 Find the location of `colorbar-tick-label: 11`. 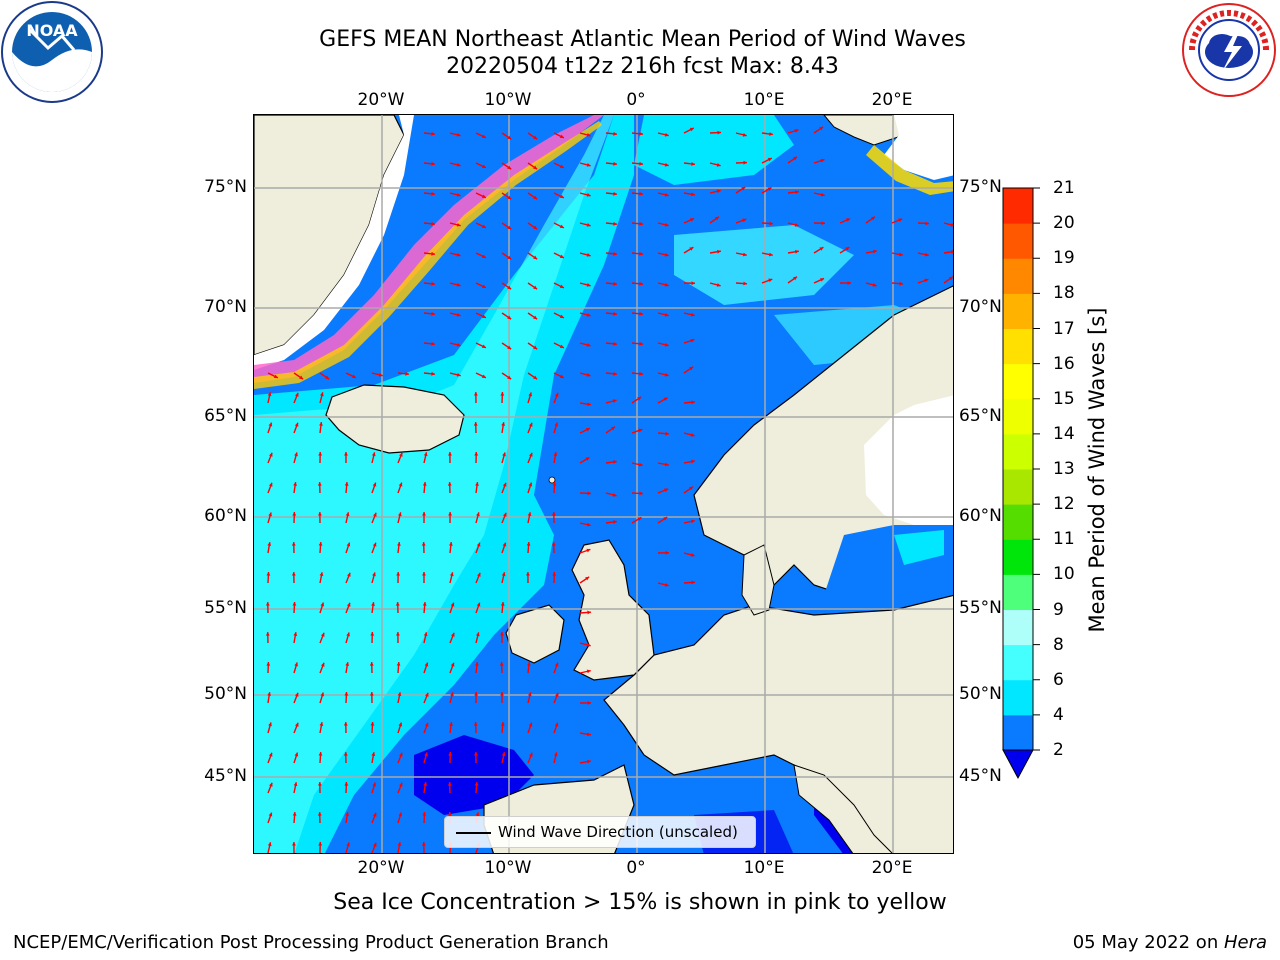

colorbar-tick-label: 11 is located at coordinates (1064, 539).